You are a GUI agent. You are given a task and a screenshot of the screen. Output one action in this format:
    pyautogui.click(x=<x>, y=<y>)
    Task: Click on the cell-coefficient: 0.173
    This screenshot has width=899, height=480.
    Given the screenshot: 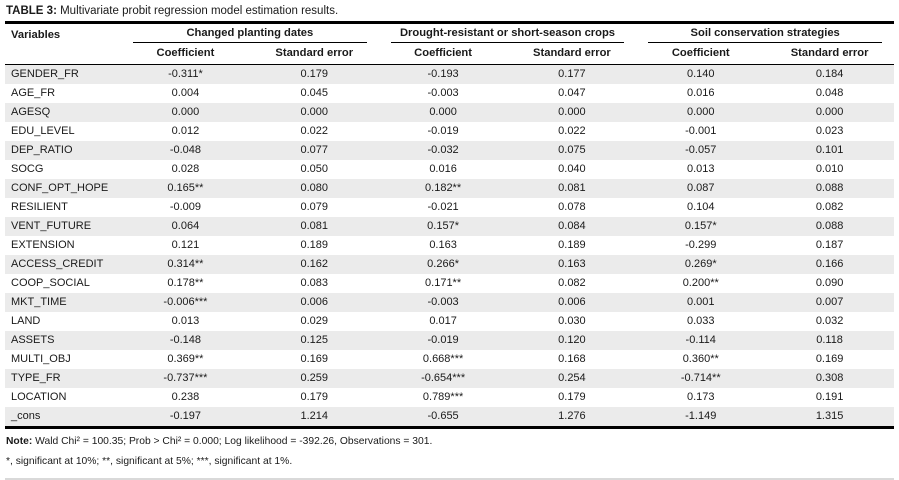 What is the action you would take?
    pyautogui.click(x=700, y=397)
    